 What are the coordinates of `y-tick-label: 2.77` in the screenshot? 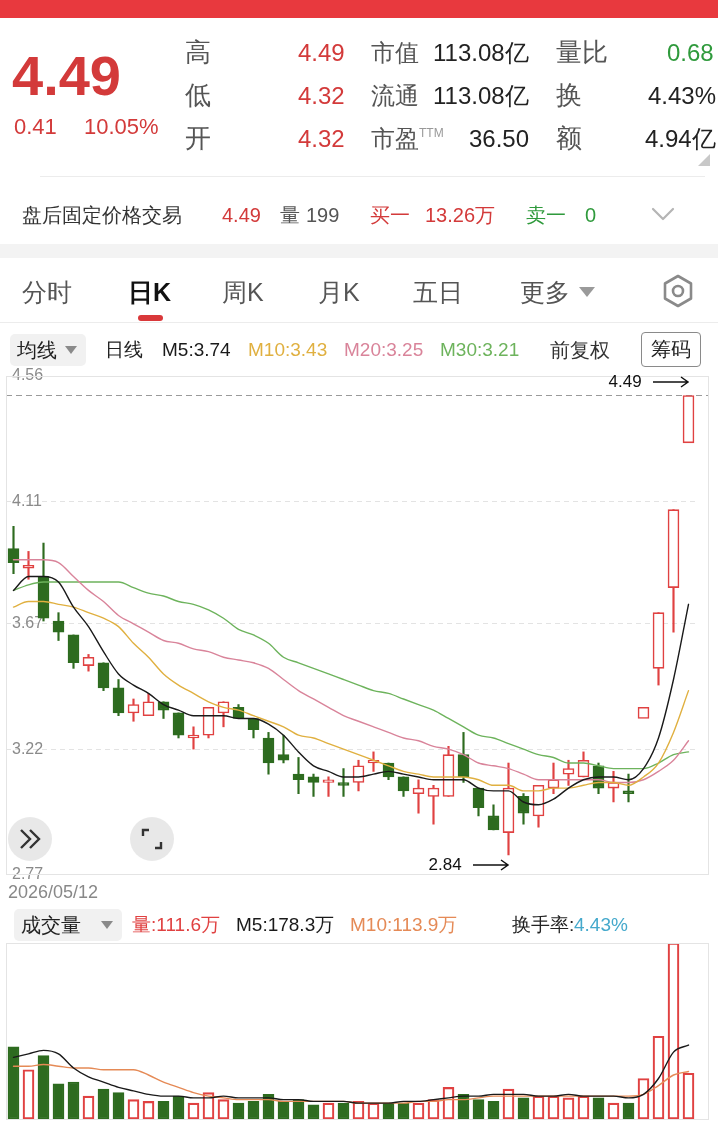 It's located at (28, 873).